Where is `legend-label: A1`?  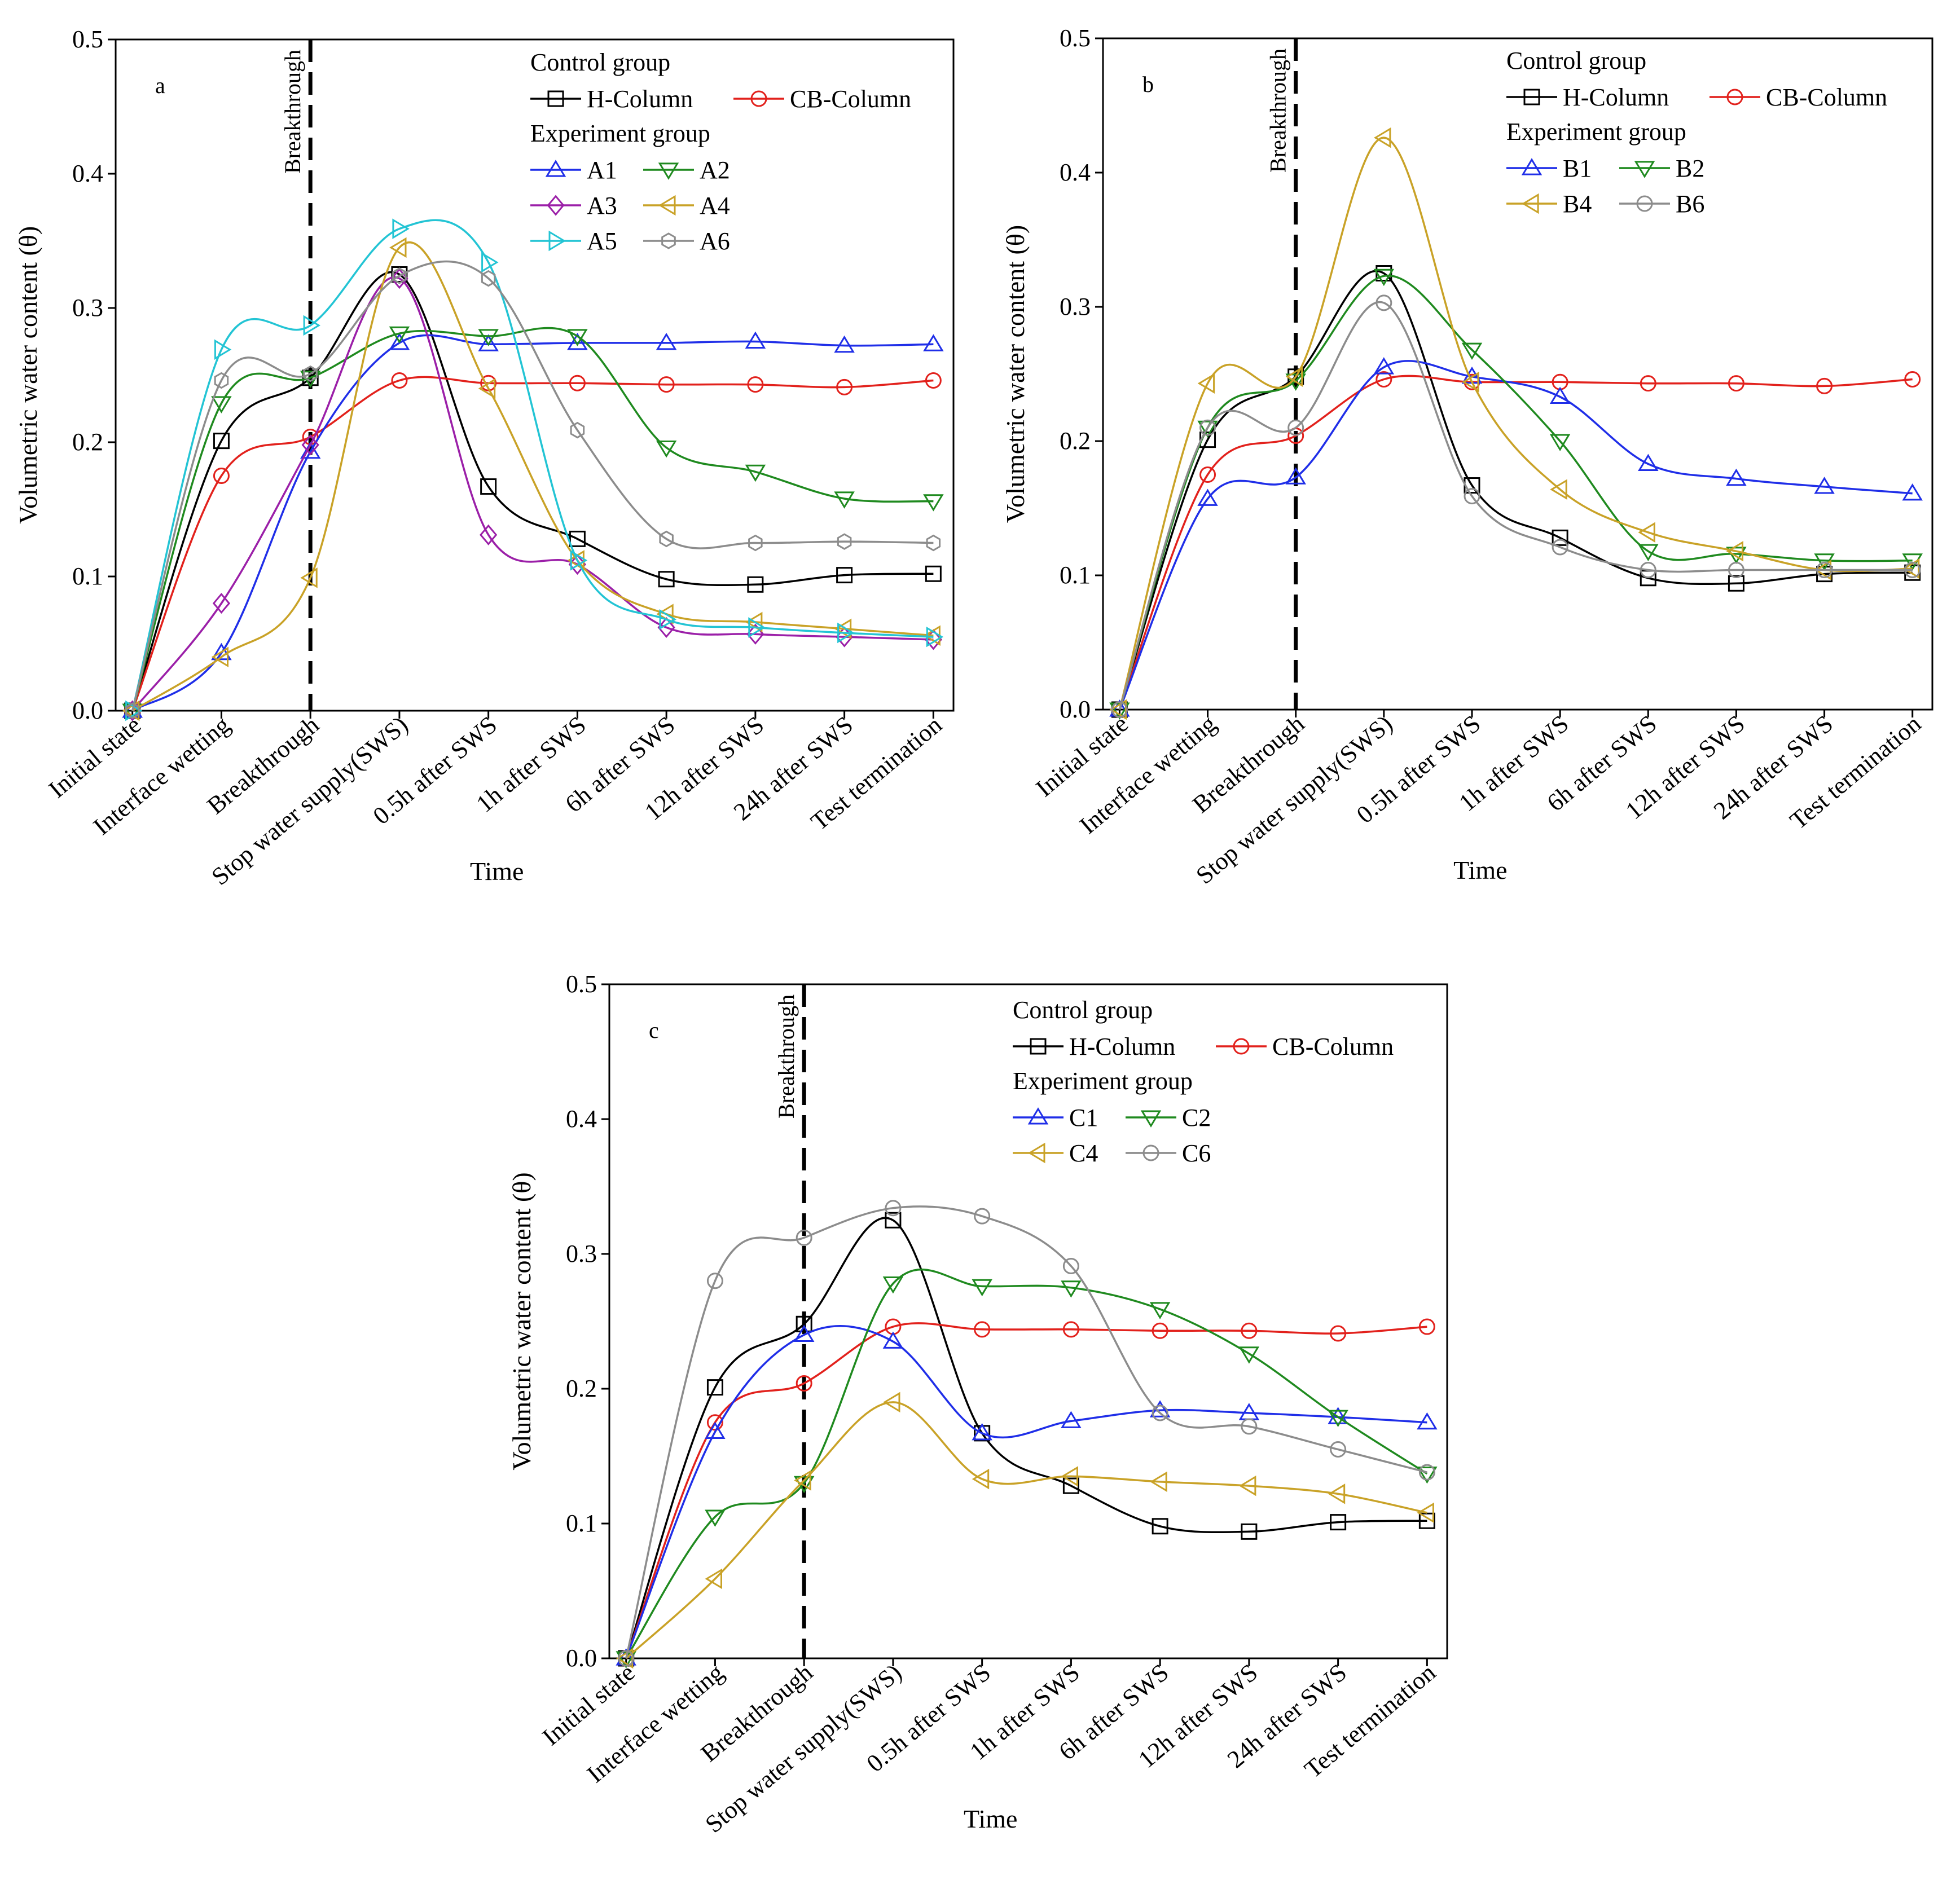
legend-label: A1 is located at coordinates (602, 170).